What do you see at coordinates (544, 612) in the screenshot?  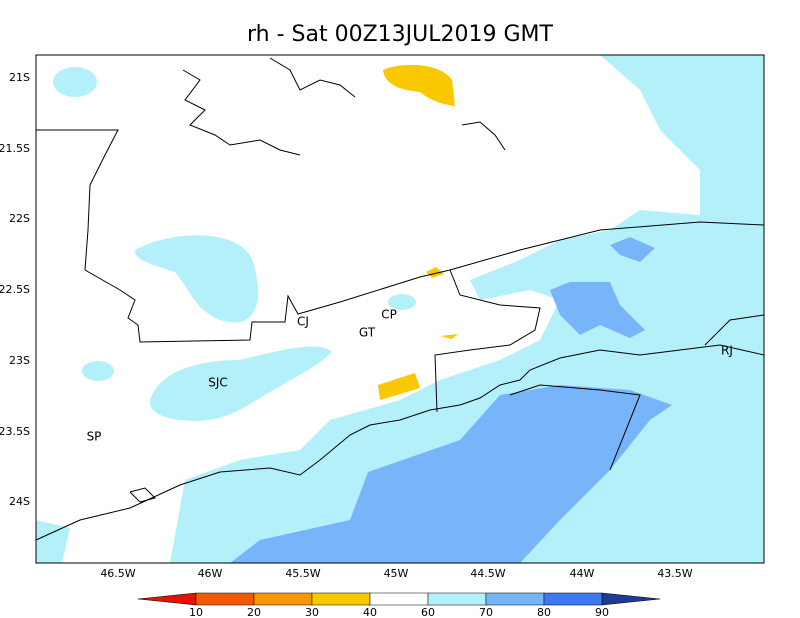 I see `colorbar-label: 80` at bounding box center [544, 612].